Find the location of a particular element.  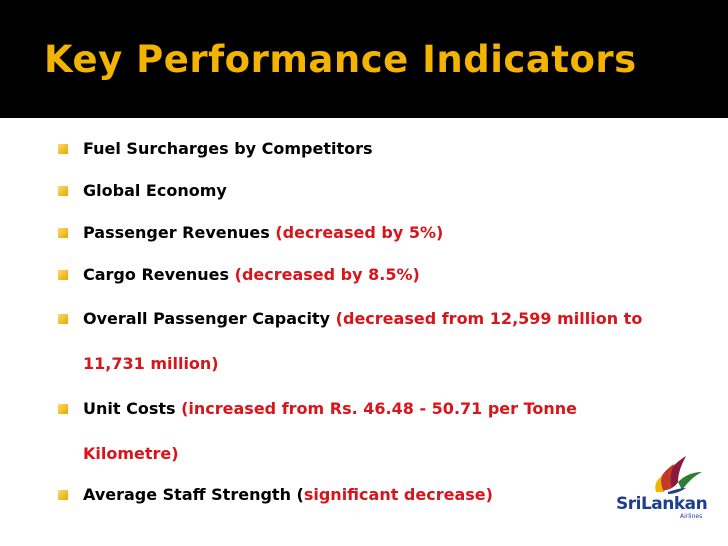

srilankan-peacock-logo-icon is located at coordinates (678, 475).